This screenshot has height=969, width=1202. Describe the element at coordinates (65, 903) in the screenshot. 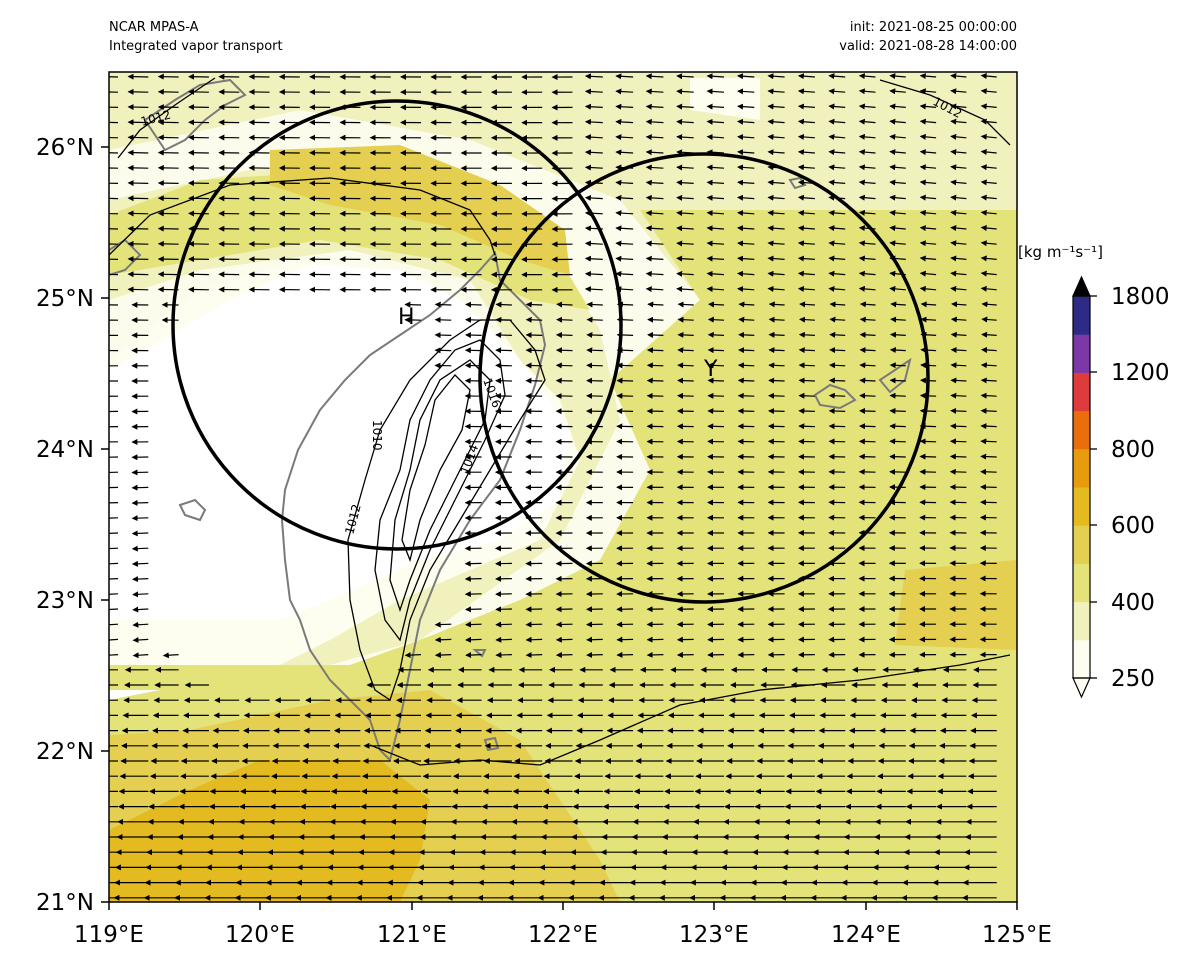

I see `y-tick-label: 21°N` at that location.